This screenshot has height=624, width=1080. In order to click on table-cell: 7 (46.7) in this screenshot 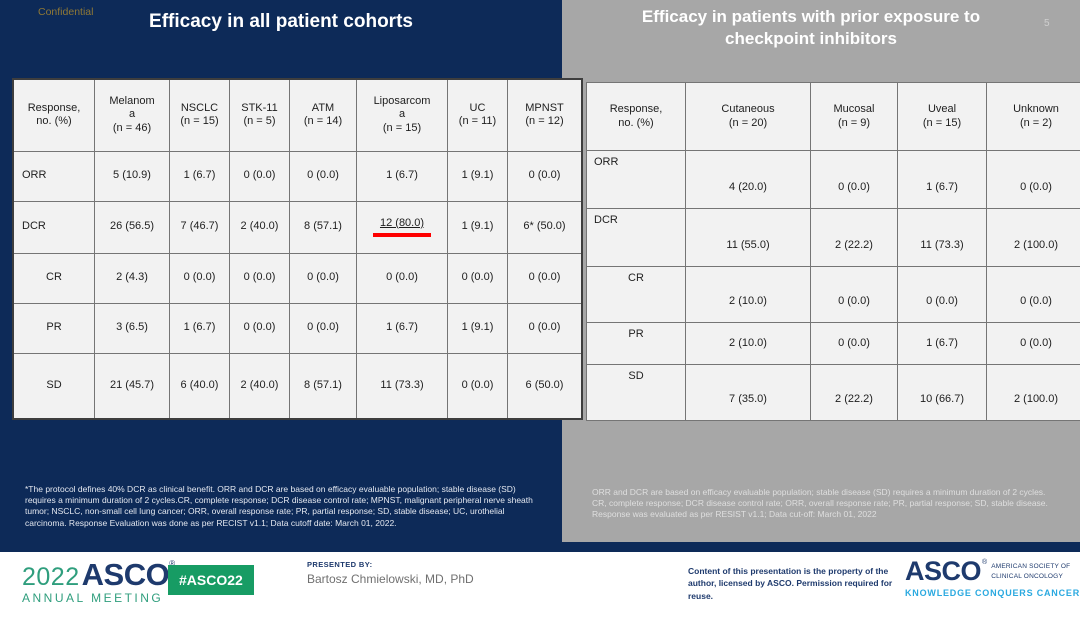, I will do `click(199, 227)`.